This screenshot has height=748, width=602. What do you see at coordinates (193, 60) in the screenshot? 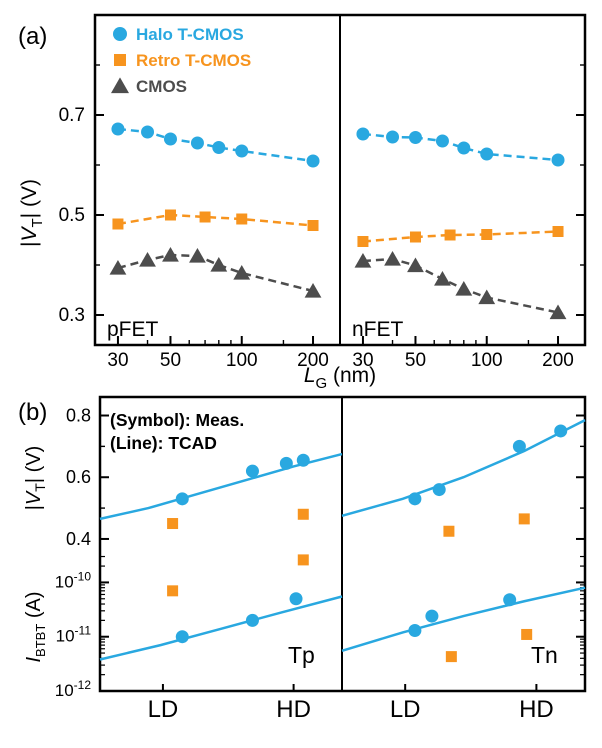
I see `legend-label-retro-t-cmos: Retro T-CMOS` at bounding box center [193, 60].